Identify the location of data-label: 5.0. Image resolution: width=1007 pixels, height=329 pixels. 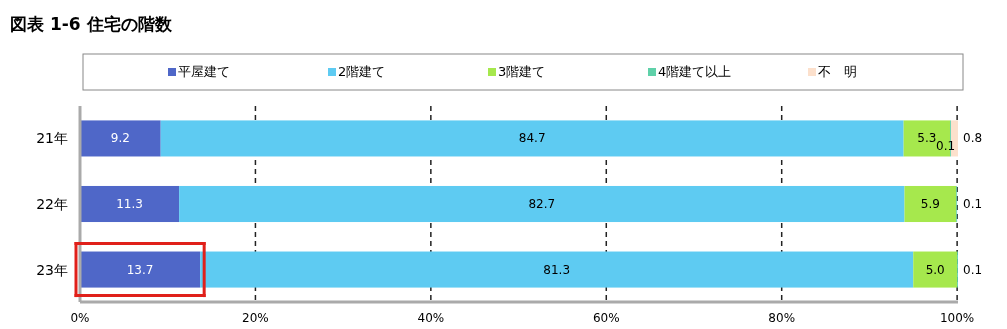
(935, 269).